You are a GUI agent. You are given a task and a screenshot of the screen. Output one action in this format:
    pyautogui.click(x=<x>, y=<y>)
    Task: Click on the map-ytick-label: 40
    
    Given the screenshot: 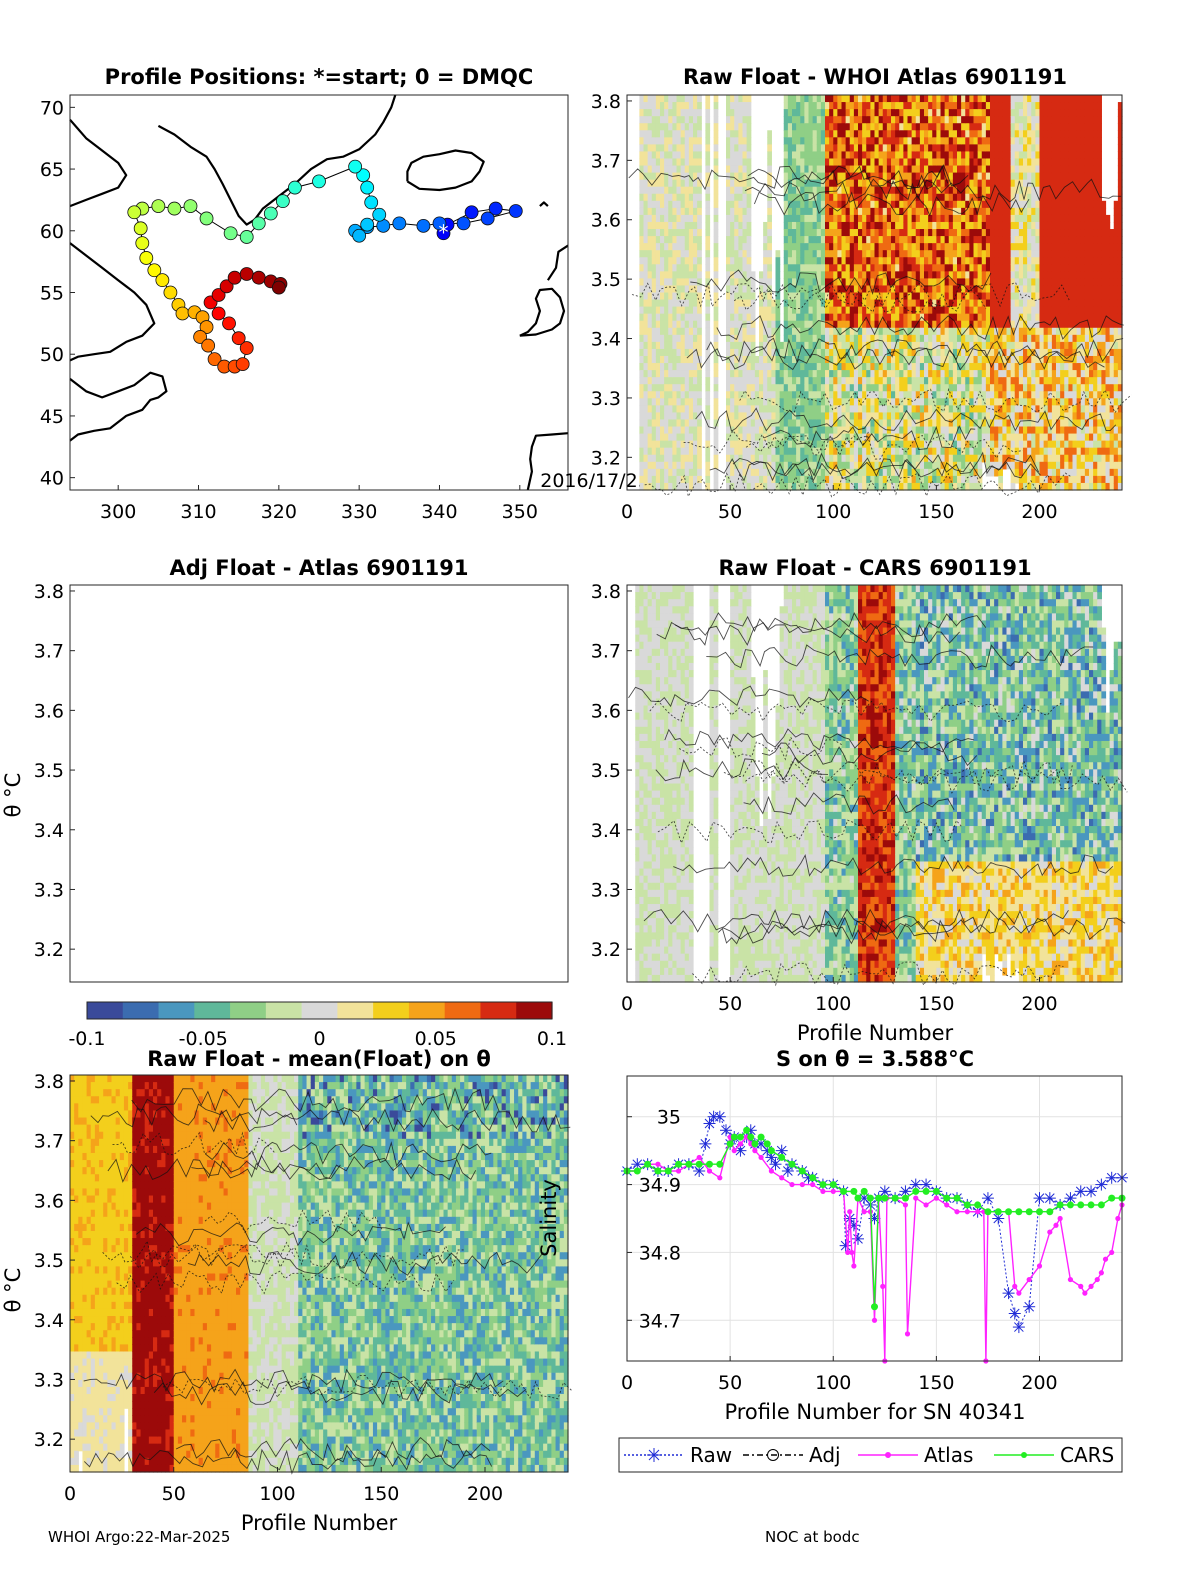 What is the action you would take?
    pyautogui.click(x=52, y=479)
    